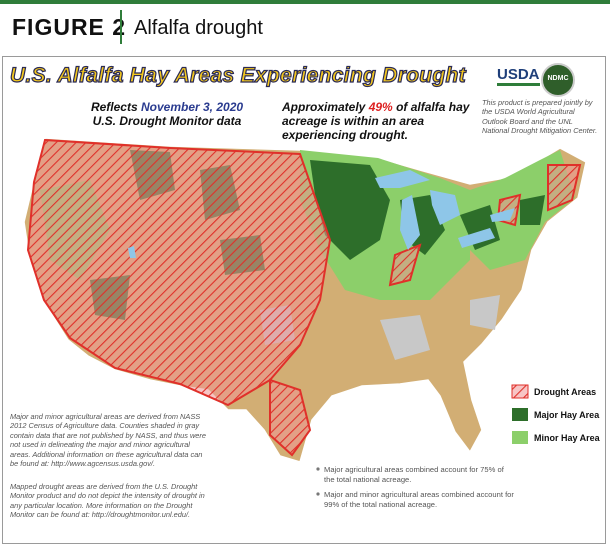  What do you see at coordinates (121, 27) in the screenshot?
I see `header-separator` at bounding box center [121, 27].